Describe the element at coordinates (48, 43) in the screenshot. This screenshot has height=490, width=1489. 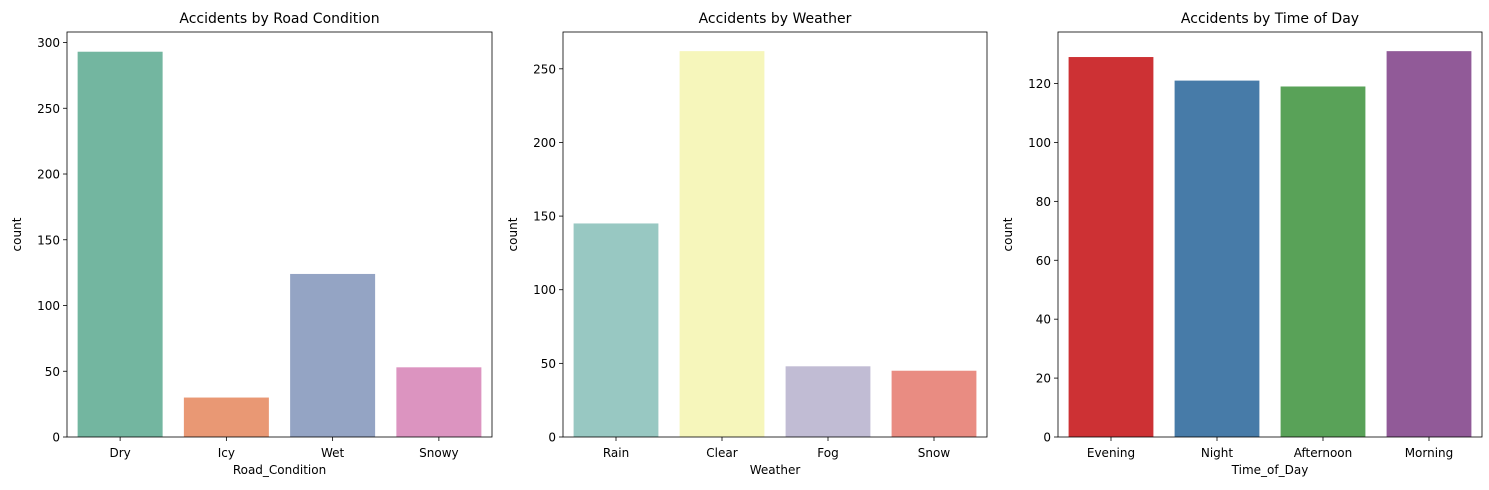
I see `road-condition-y-tick-label: 300` at that location.